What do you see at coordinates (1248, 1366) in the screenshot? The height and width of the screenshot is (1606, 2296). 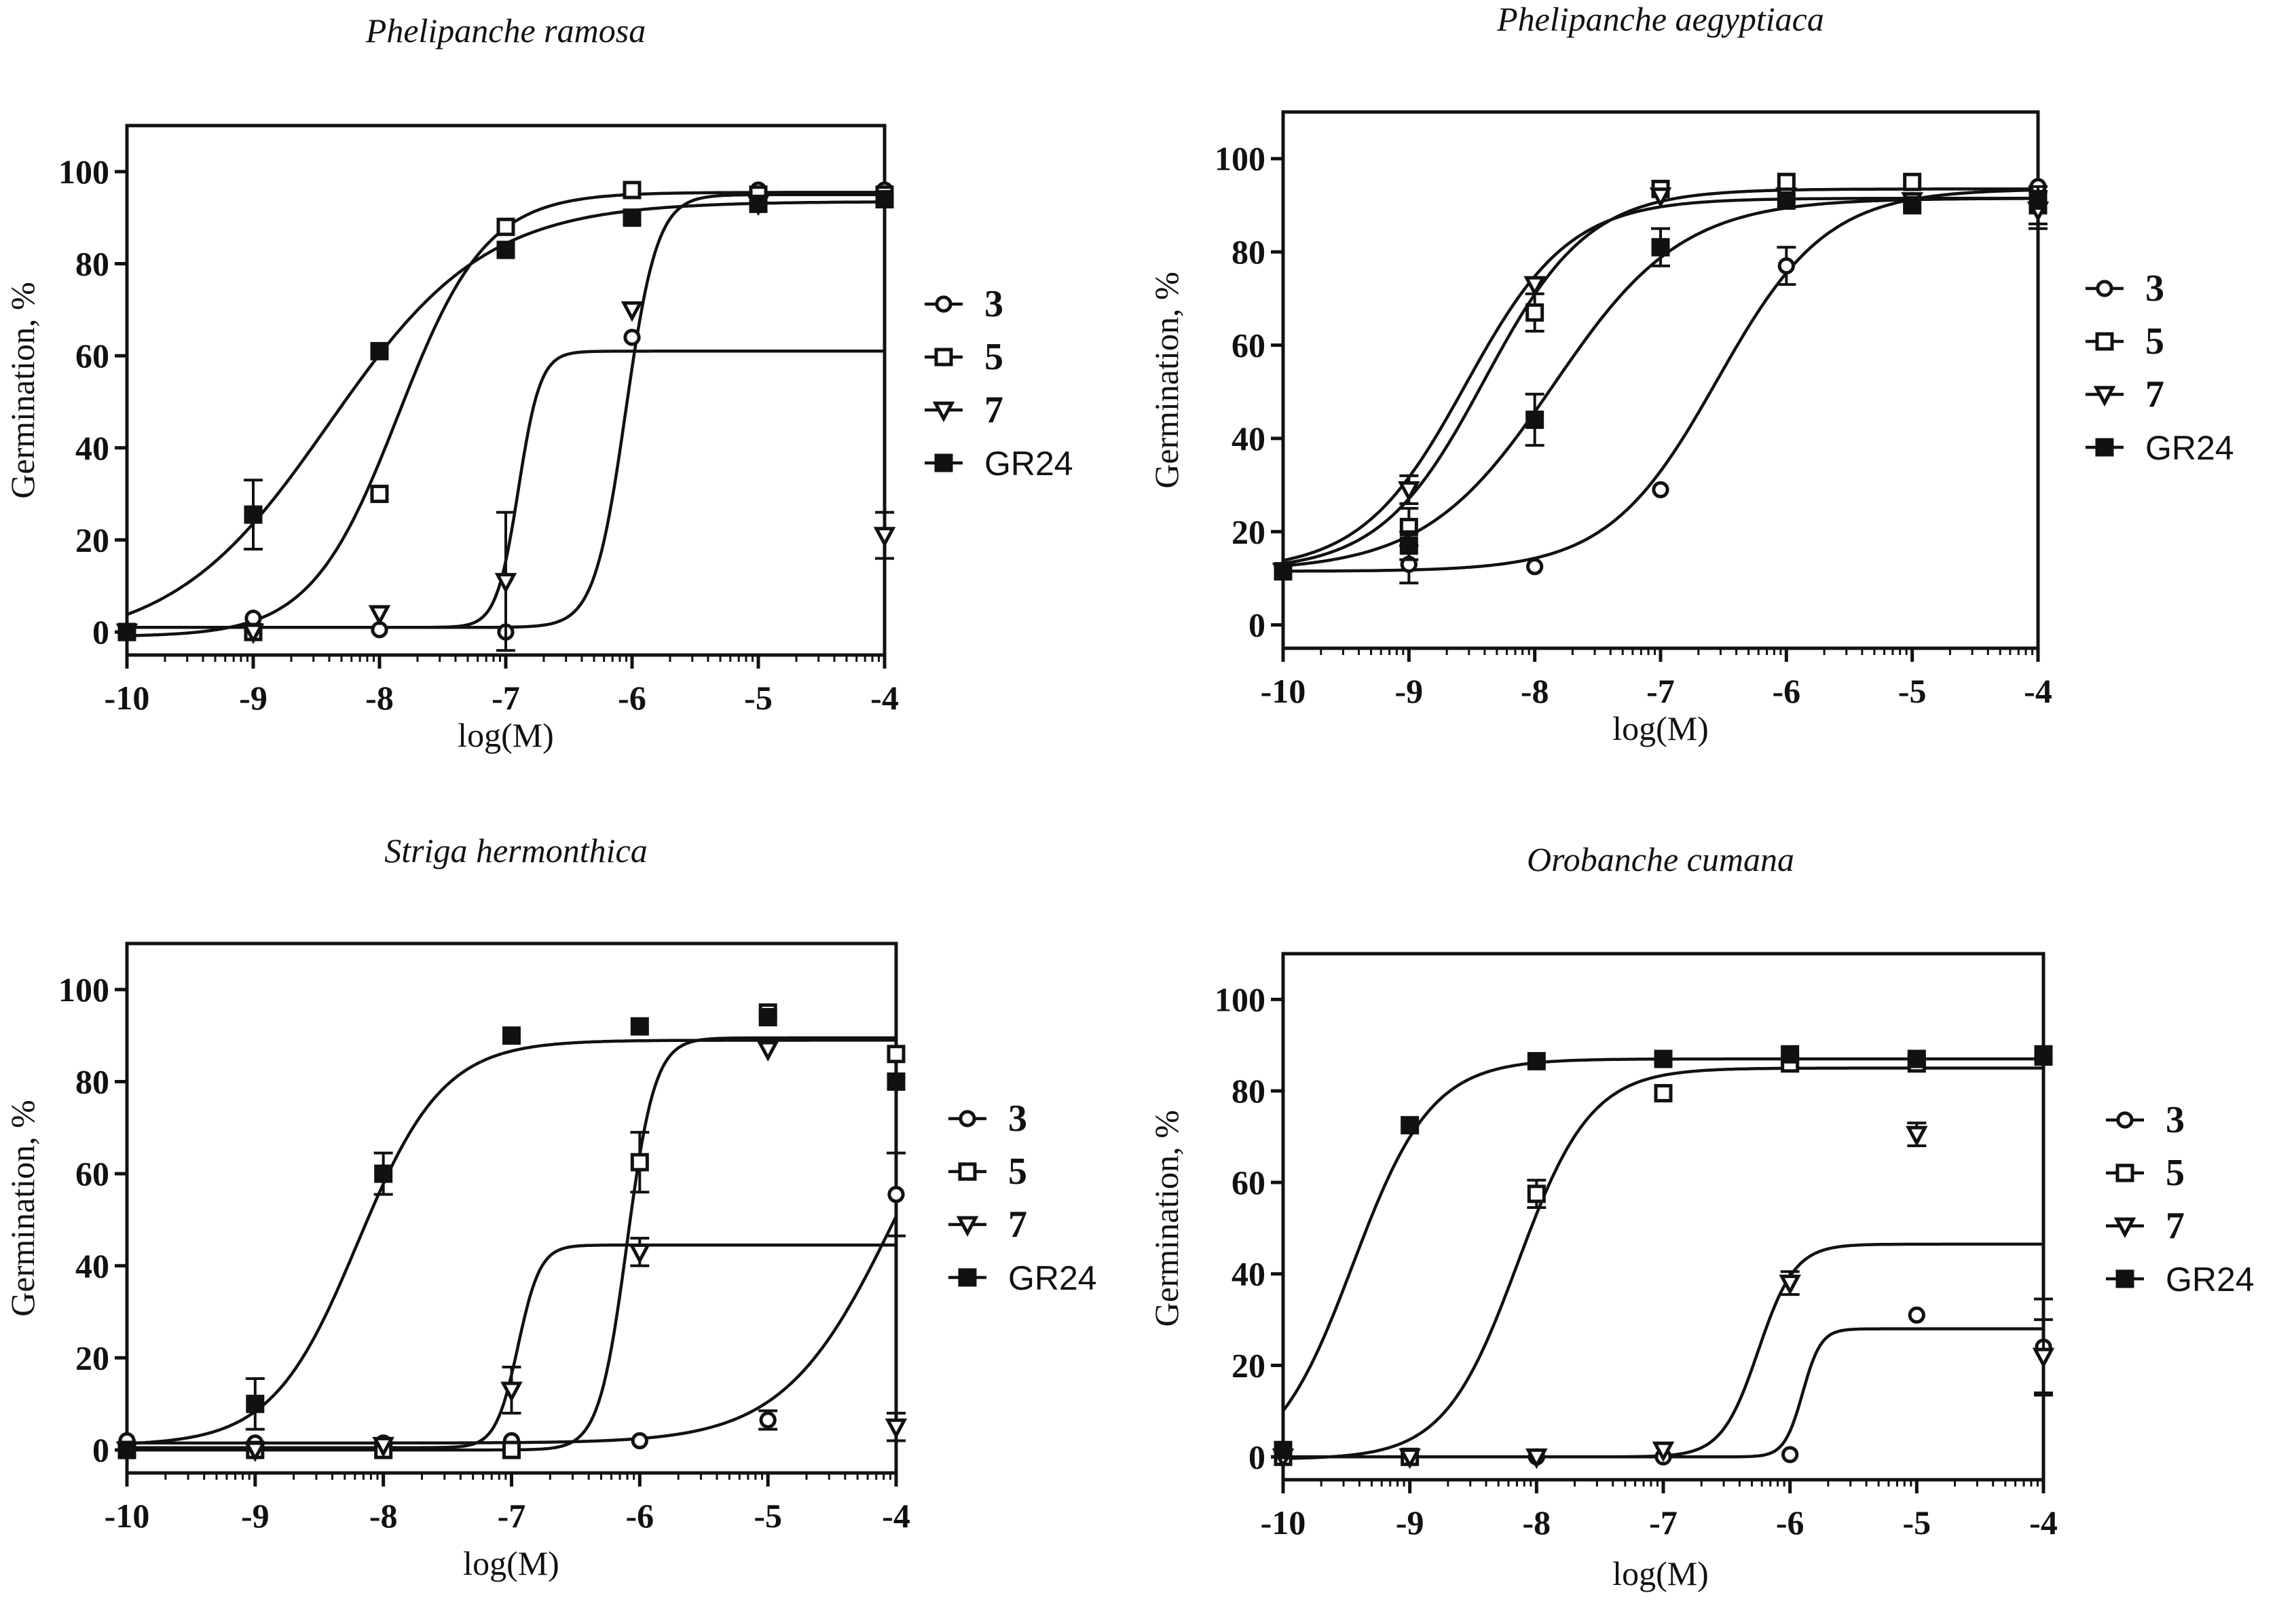 I see `y-tick-label: 20` at bounding box center [1248, 1366].